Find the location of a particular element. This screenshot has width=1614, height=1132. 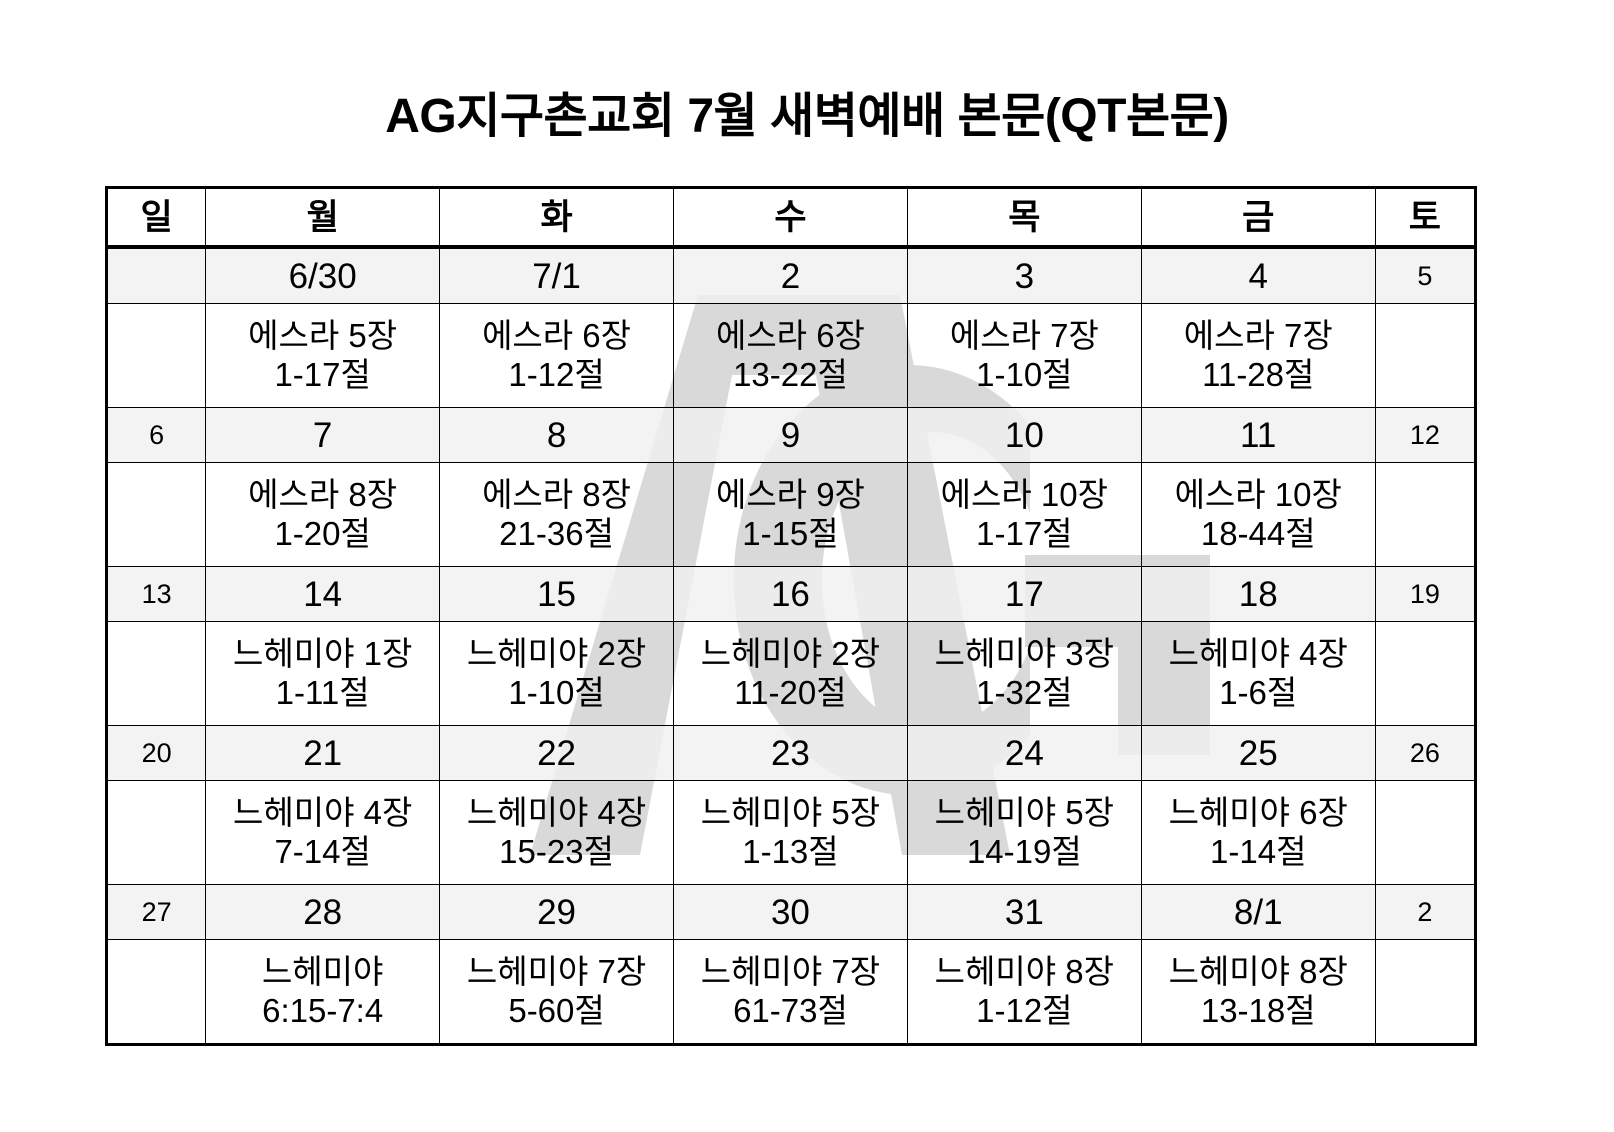

date-cell: 3 is located at coordinates (1024, 275).